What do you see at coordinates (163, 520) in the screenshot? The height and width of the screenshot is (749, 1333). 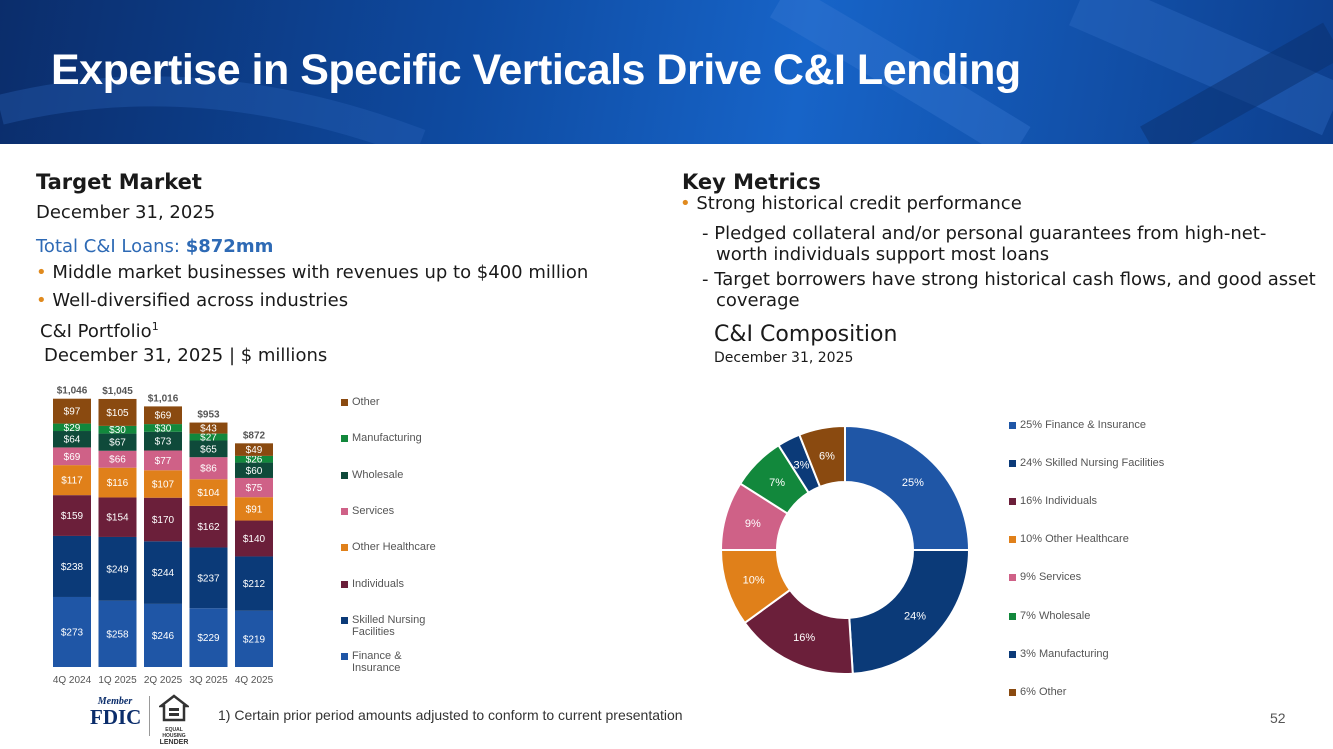 I see `bar-value-label: $170` at bounding box center [163, 520].